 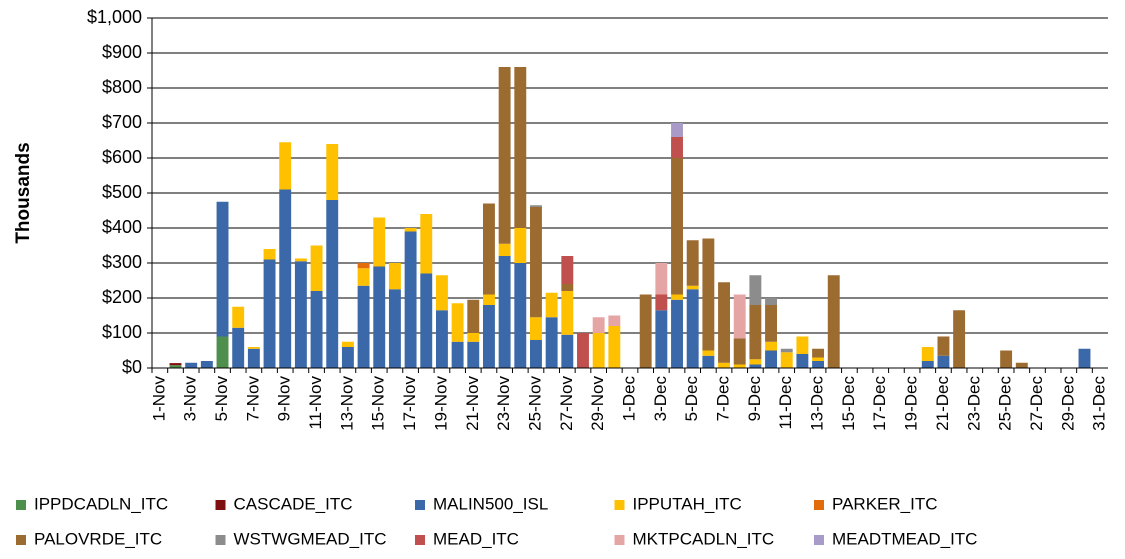 What do you see at coordinates (904, 538) in the screenshot?
I see `legend-label: MEADTMEAD_ITC` at bounding box center [904, 538].